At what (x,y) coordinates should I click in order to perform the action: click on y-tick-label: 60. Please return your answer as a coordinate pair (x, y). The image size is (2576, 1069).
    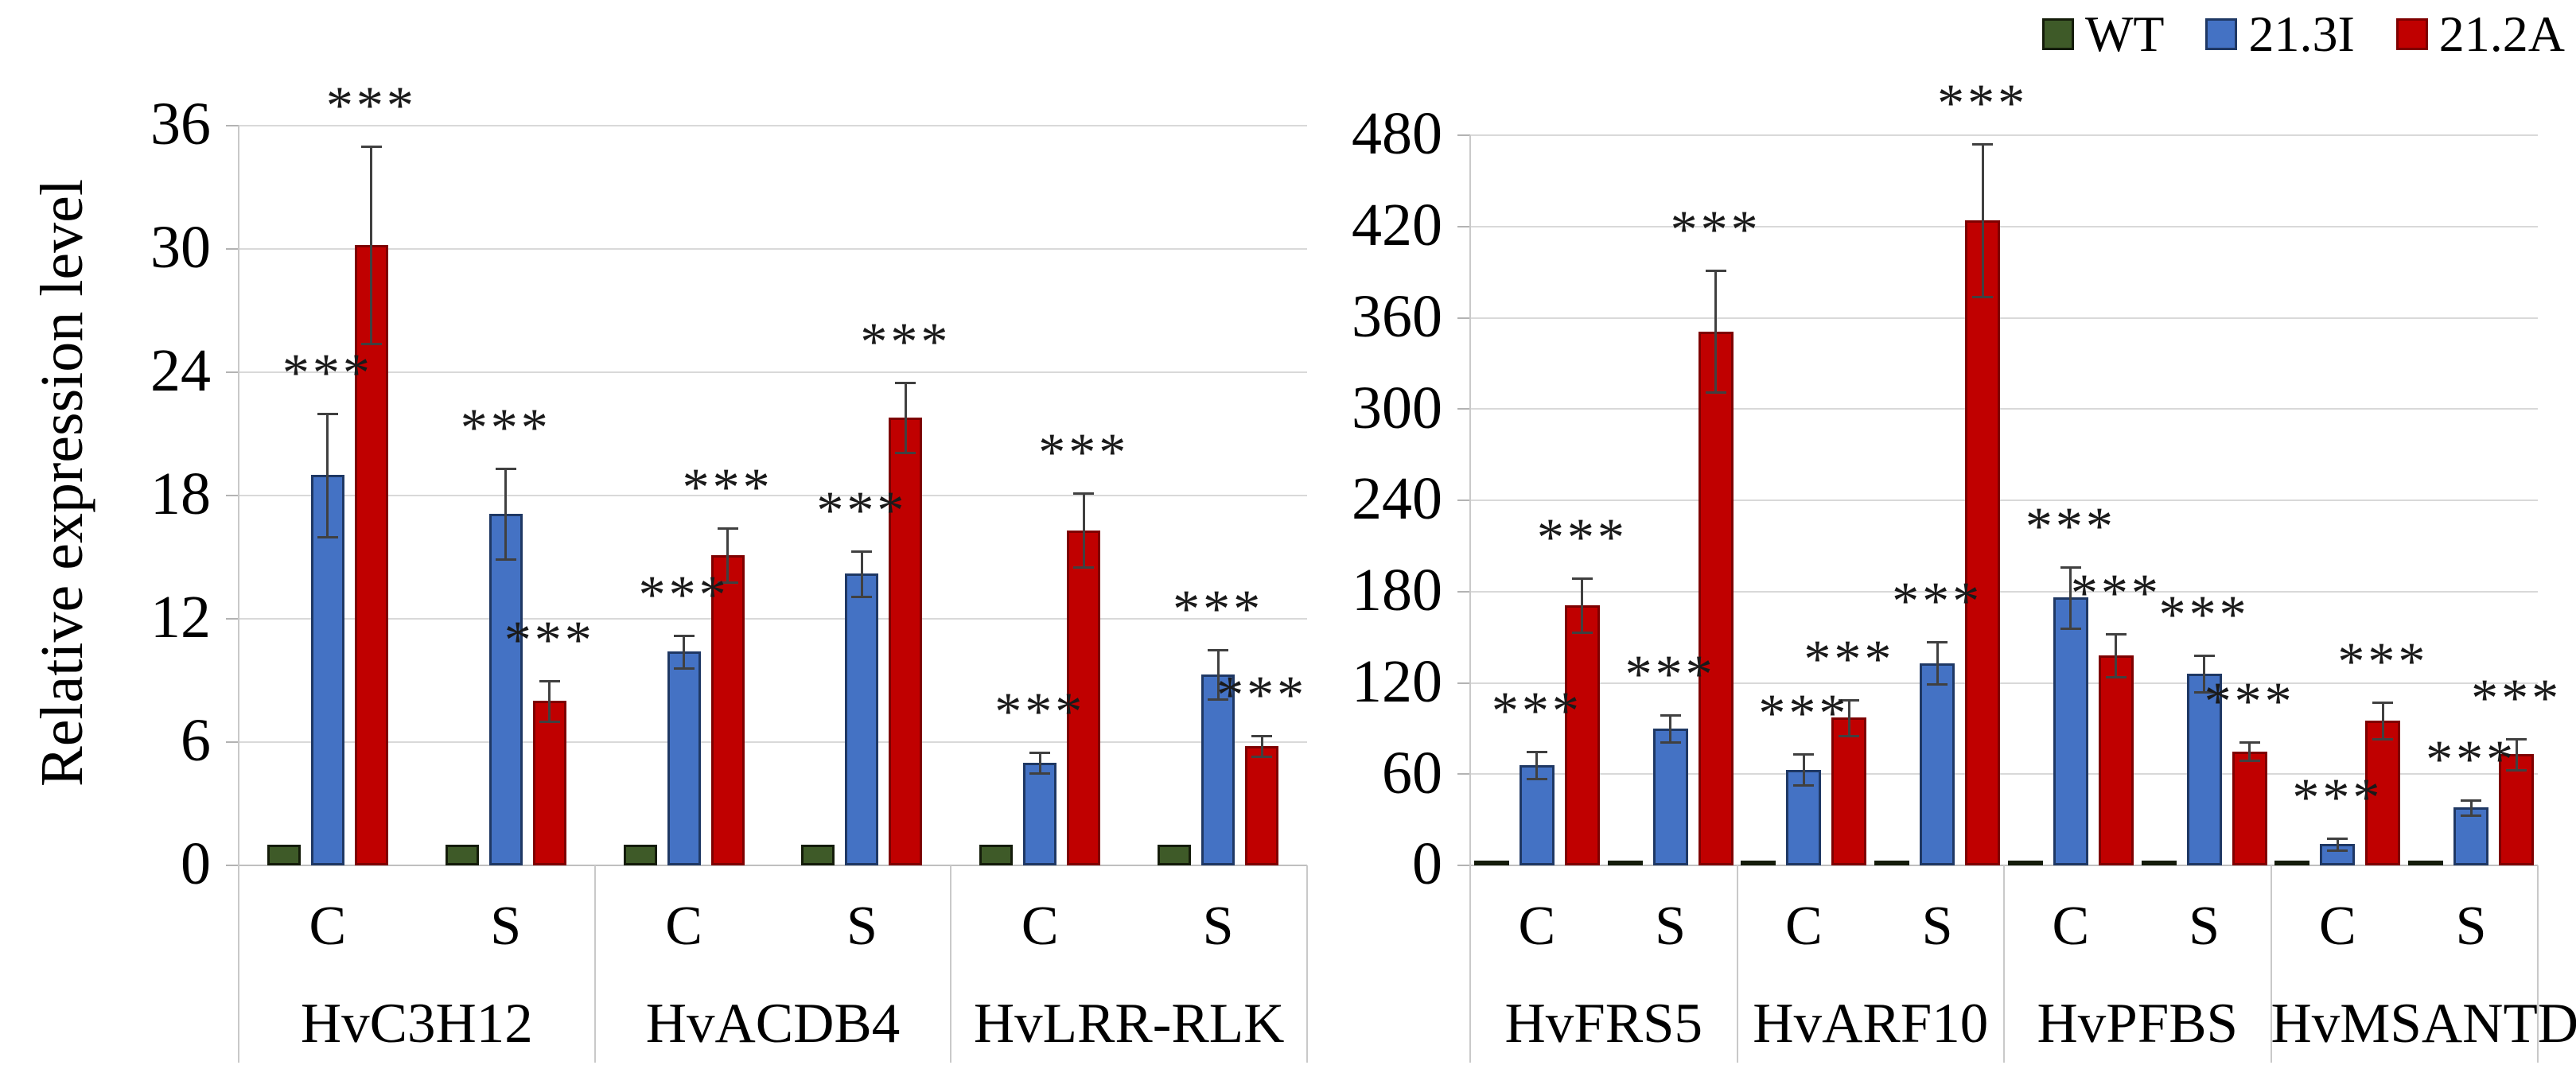
    Looking at the image, I should click on (1412, 773).